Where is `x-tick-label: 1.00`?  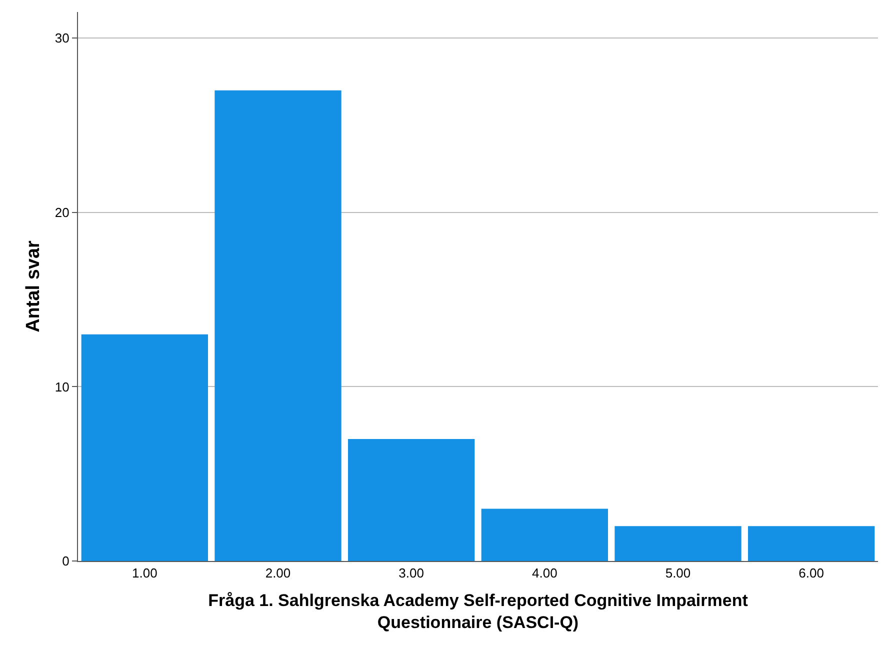
x-tick-label: 1.00 is located at coordinates (145, 573).